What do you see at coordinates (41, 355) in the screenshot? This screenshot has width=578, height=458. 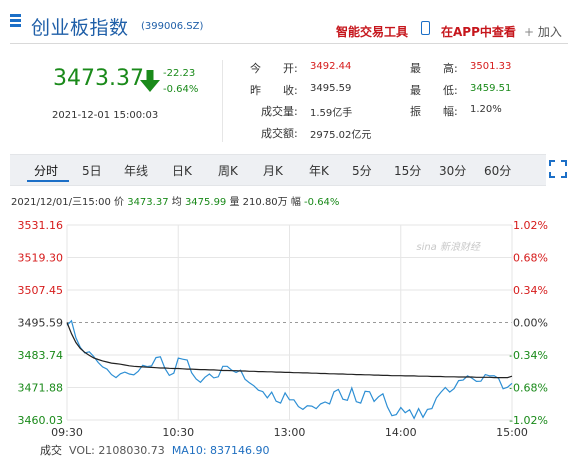 I see `y-tick-left: 3483.74` at bounding box center [41, 355].